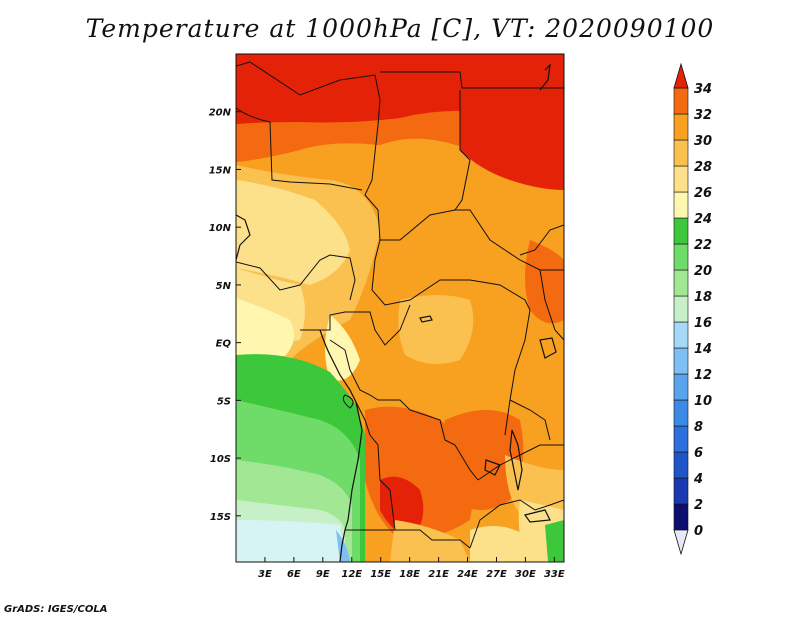  I want to click on colorbar-level-label: 12, so click(703, 375).